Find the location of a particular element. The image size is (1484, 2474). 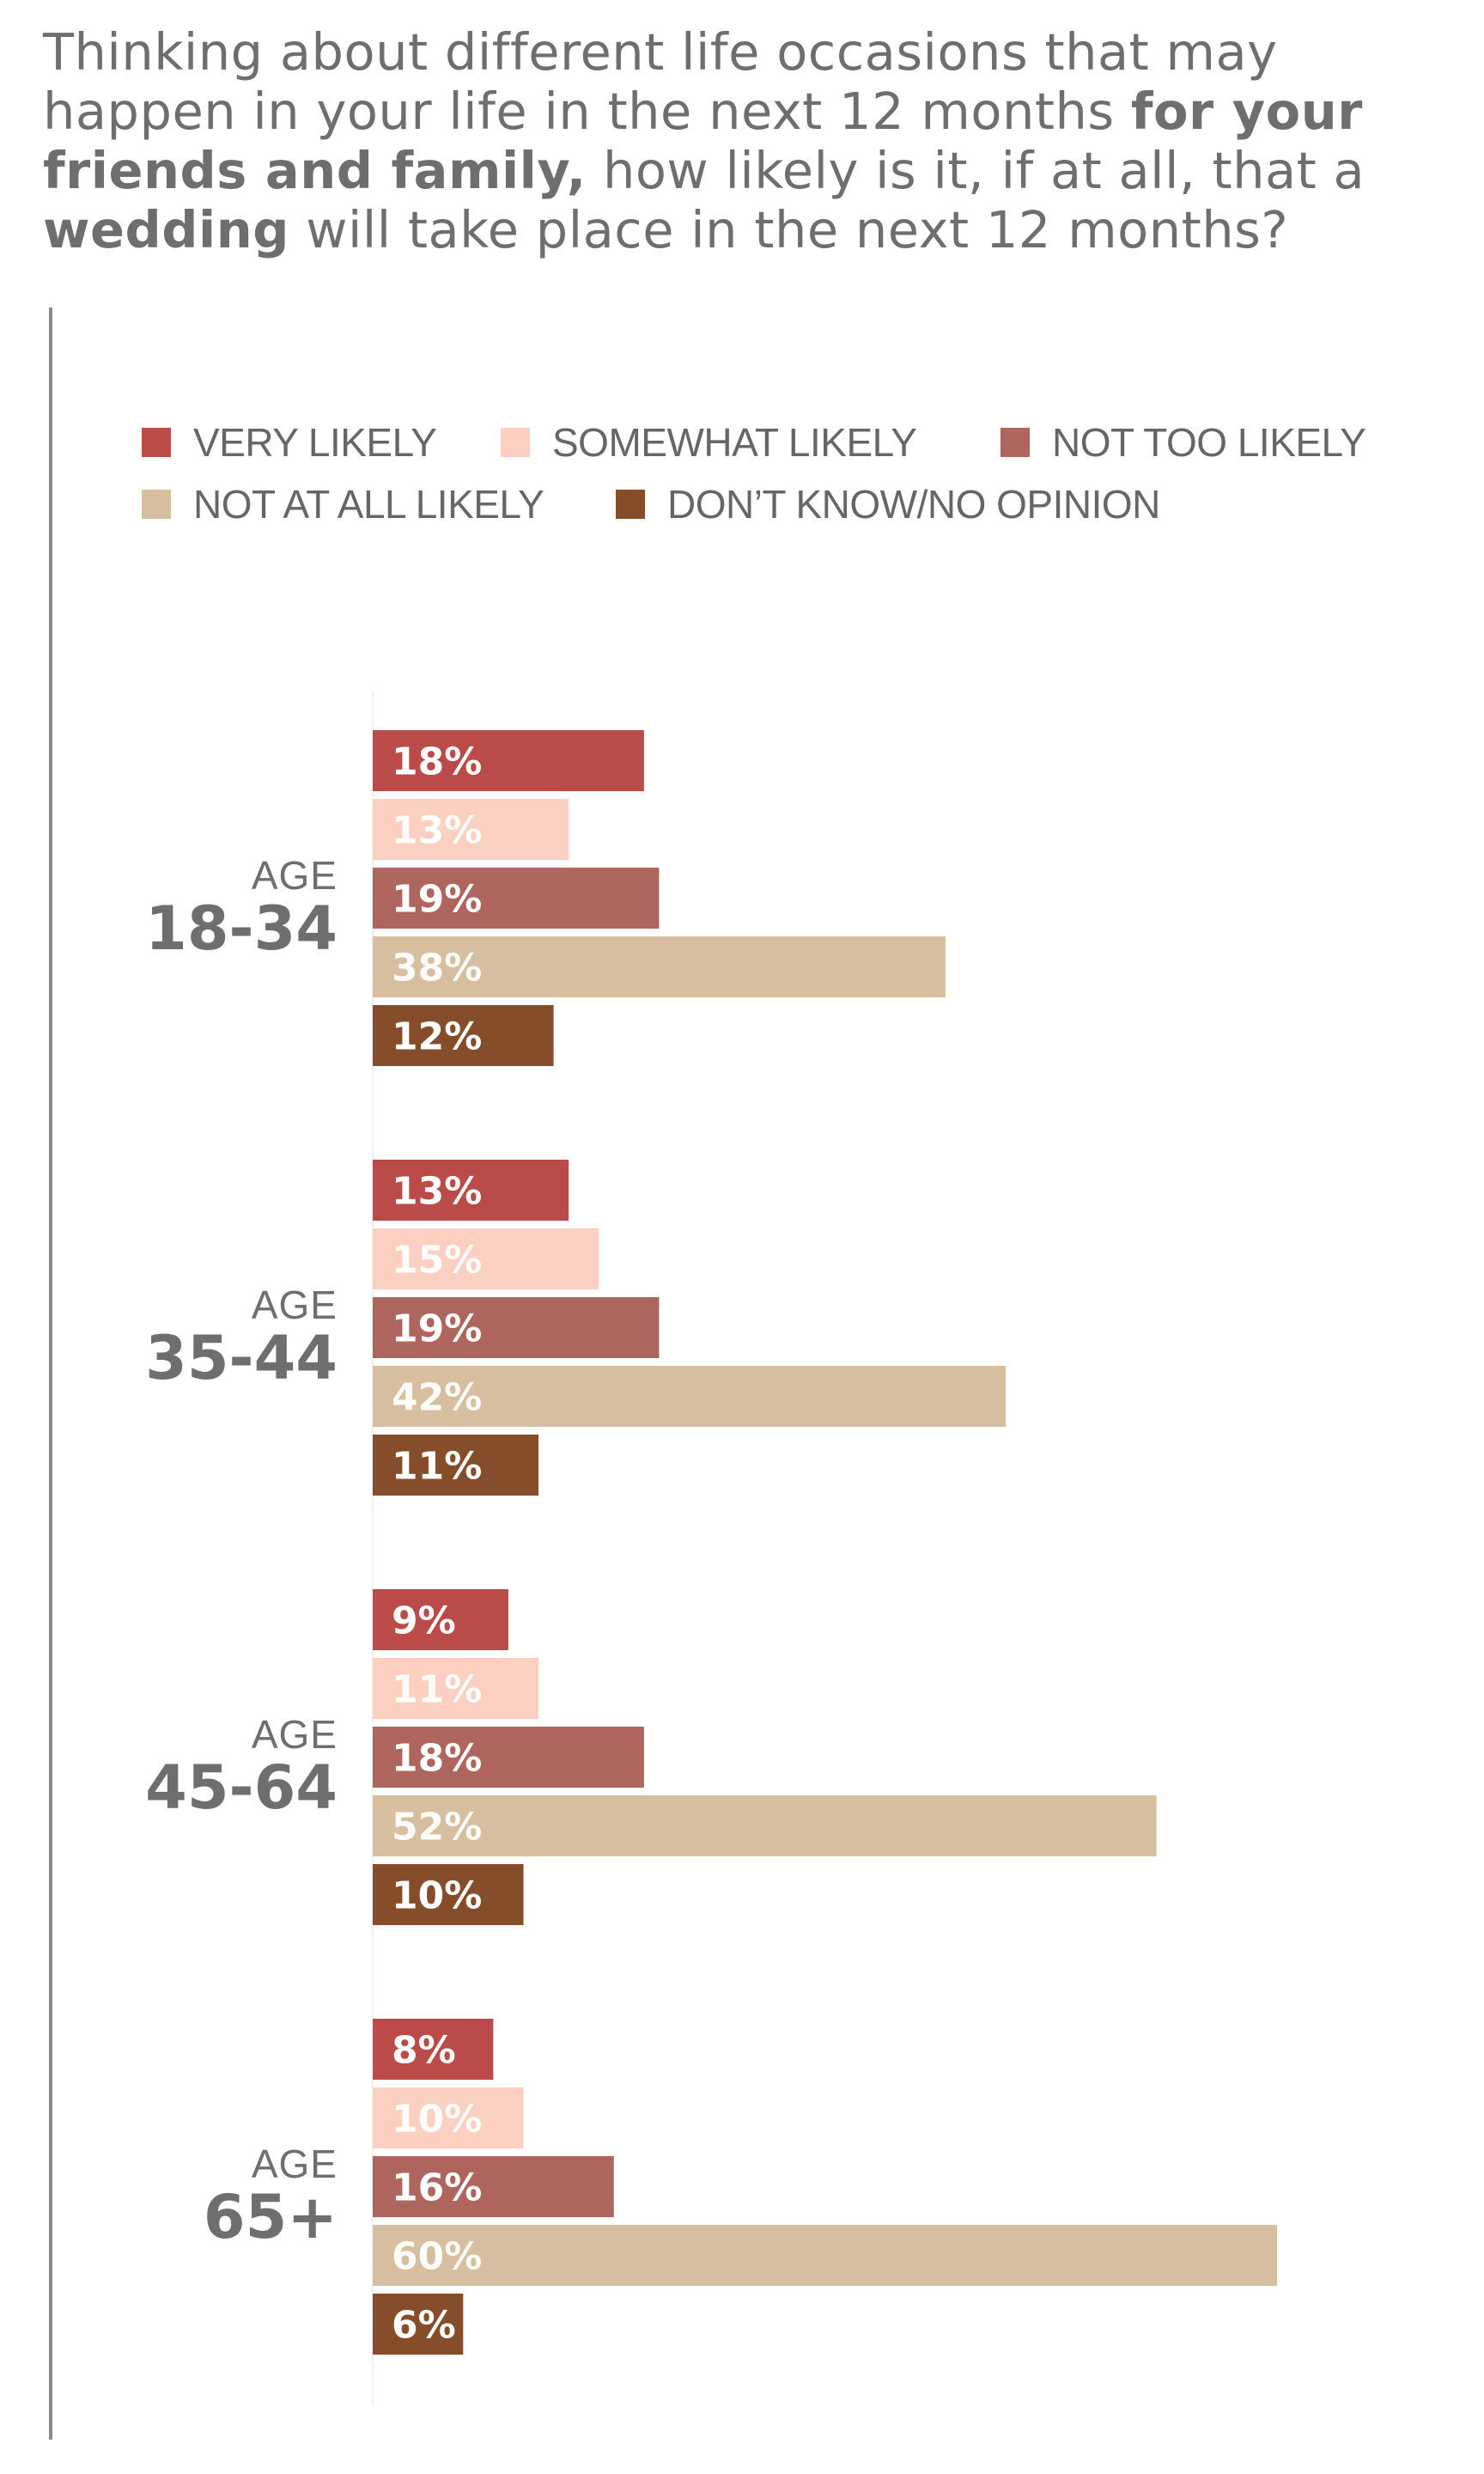

data-label: 12% is located at coordinates (437, 1037).